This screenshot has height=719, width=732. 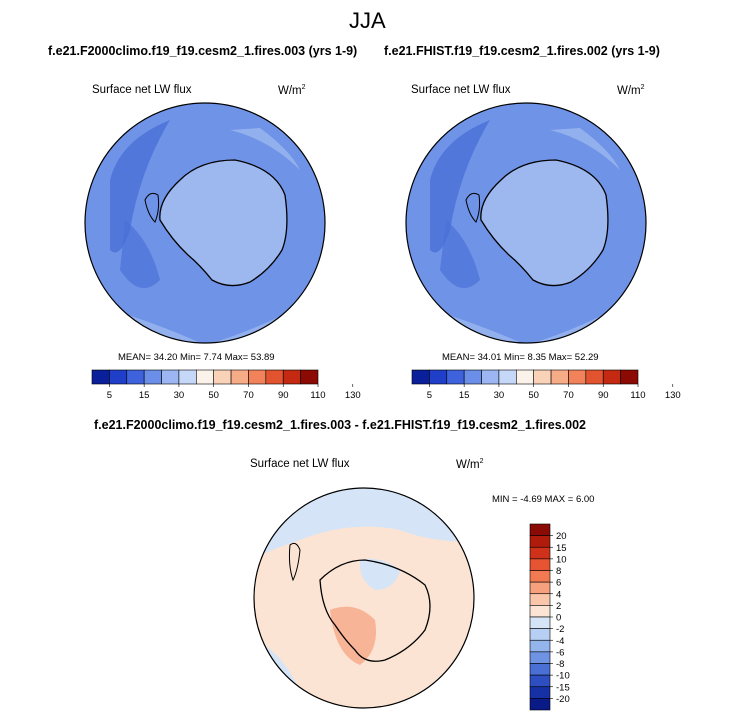 I want to click on panel1-colorbar-tick-label: 70, so click(x=248, y=395).